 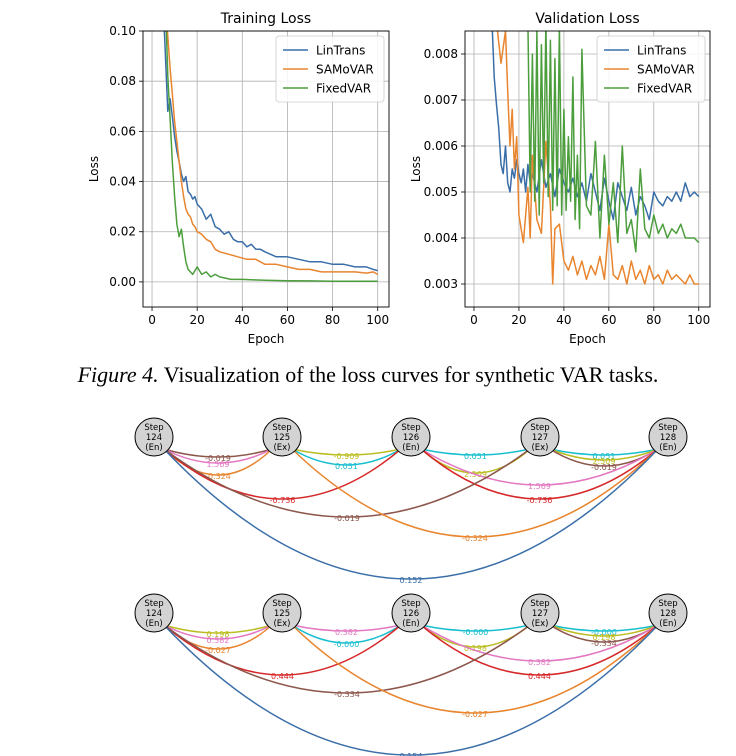 What do you see at coordinates (152, 320) in the screenshot?
I see `x-tick-label: 0` at bounding box center [152, 320].